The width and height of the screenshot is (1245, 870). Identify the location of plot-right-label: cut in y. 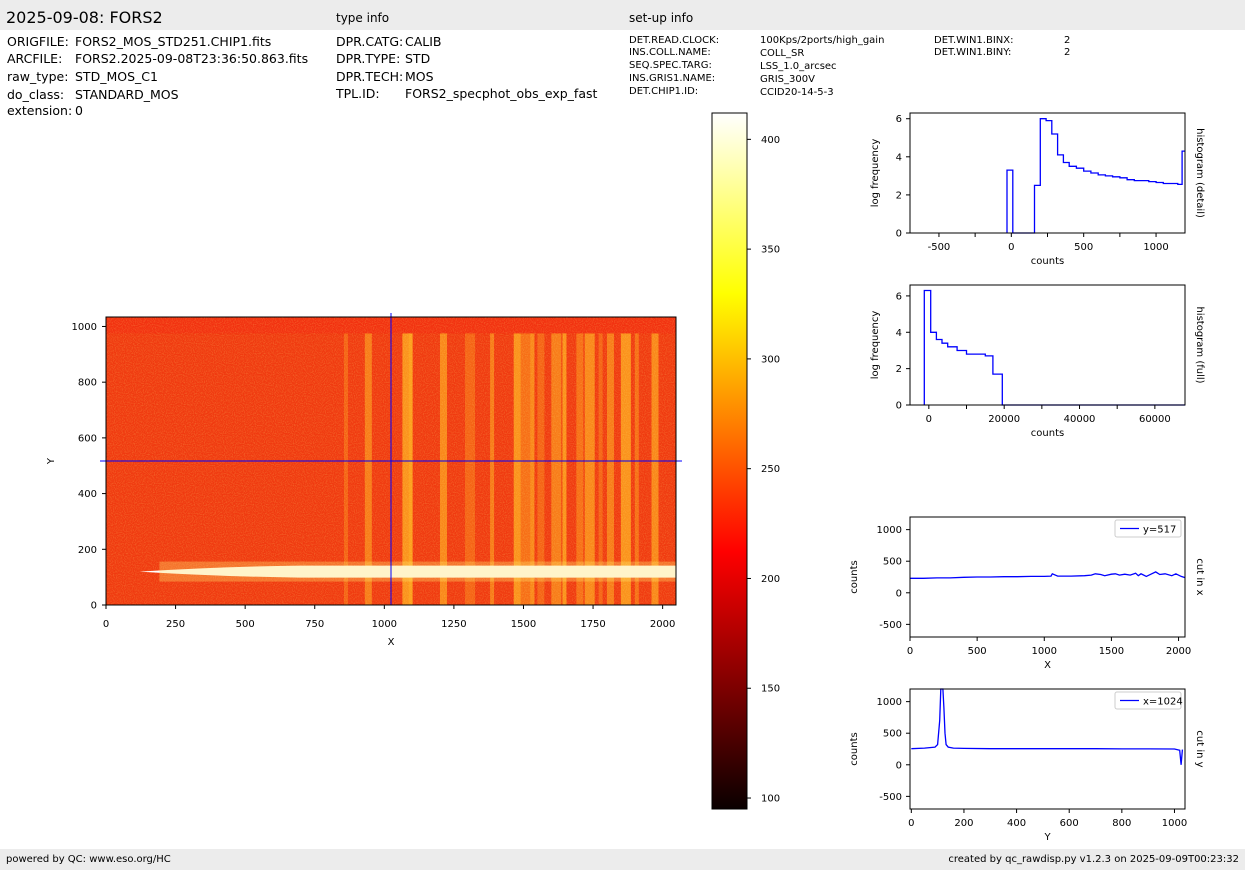
(1199, 748).